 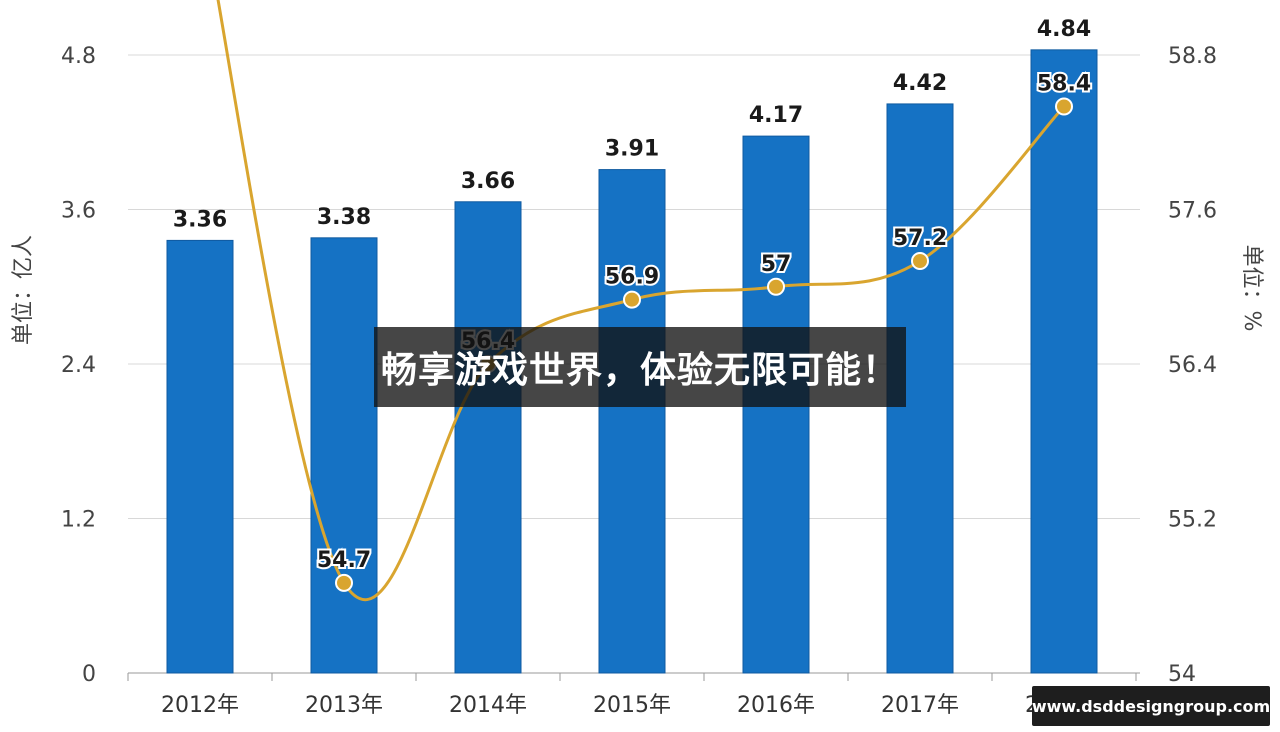 What do you see at coordinates (1192, 520) in the screenshot?
I see `y2-tick-label: 55.2` at bounding box center [1192, 520].